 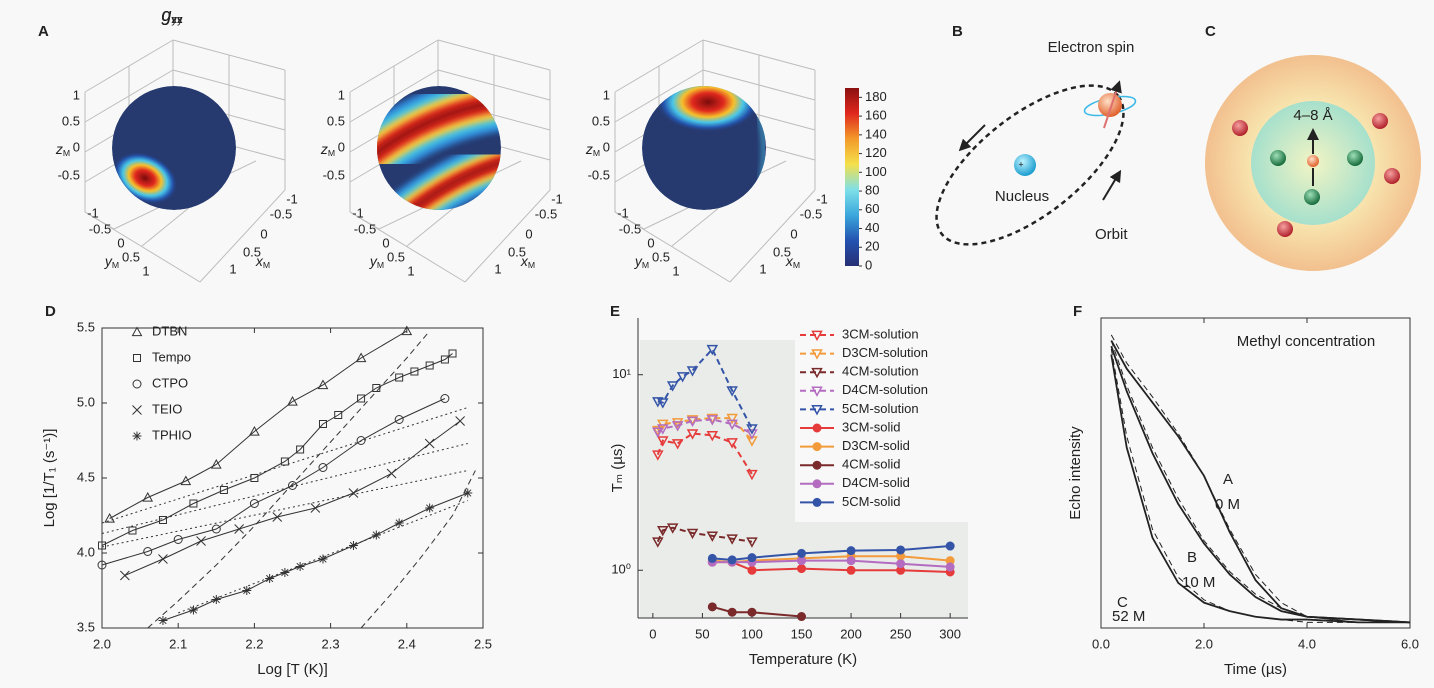 I want to click on y-tick-label: 5.5, so click(x=86, y=326).